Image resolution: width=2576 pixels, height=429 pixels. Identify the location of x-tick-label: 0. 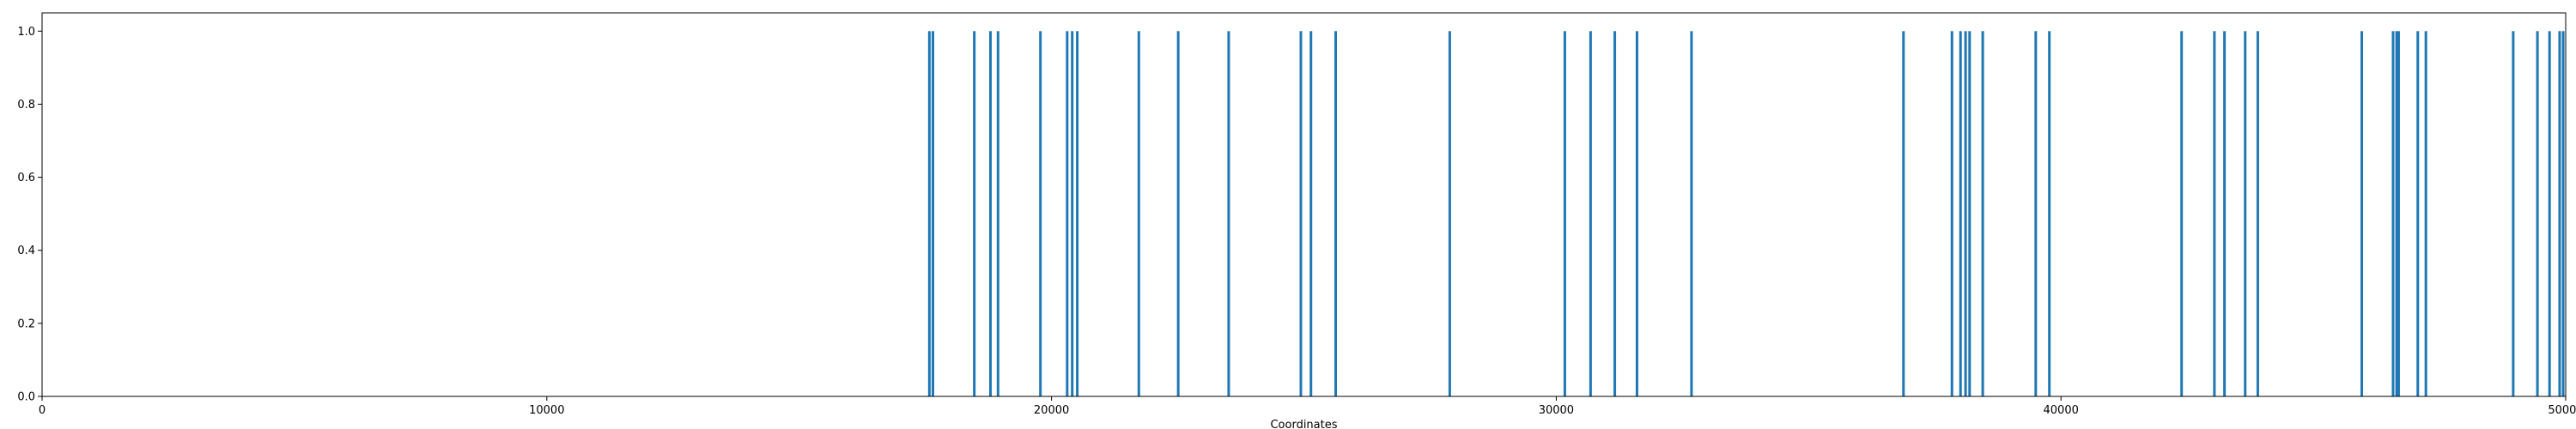
(42, 410).